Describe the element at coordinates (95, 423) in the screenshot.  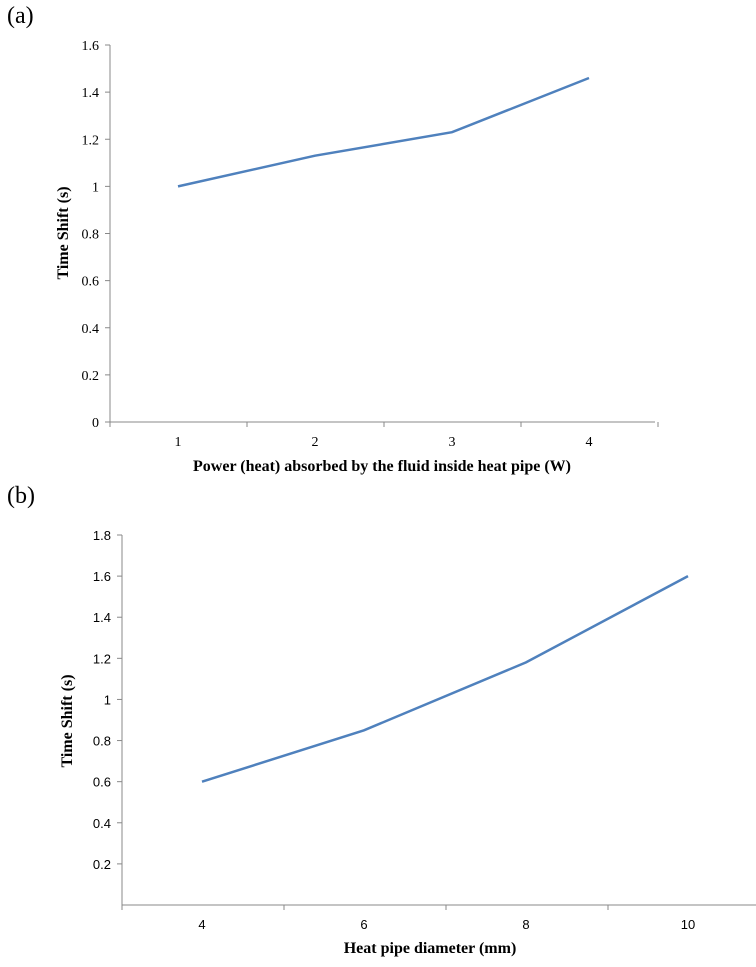
I see `y-tick-label: 0` at that location.